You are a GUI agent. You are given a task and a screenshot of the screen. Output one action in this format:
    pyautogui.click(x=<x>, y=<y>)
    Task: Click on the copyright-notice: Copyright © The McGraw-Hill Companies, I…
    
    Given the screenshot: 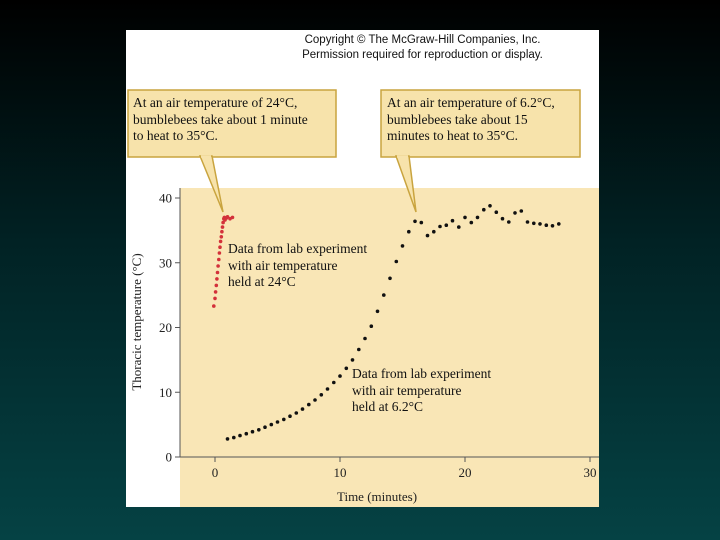 What is the action you would take?
    pyautogui.click(x=362, y=48)
    